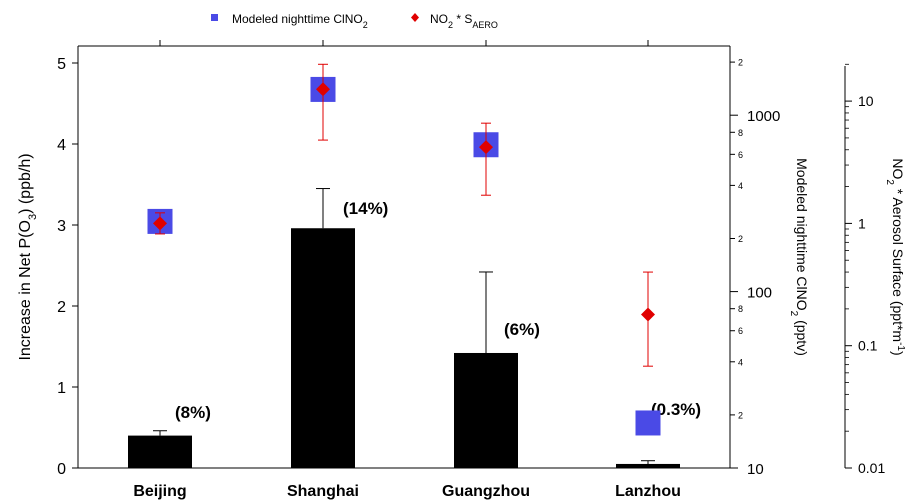 The image size is (912, 504). What do you see at coordinates (865, 269) in the screenshot?
I see `right-axis-2-ticks: 0.01 0.1 1 10` at bounding box center [865, 269].